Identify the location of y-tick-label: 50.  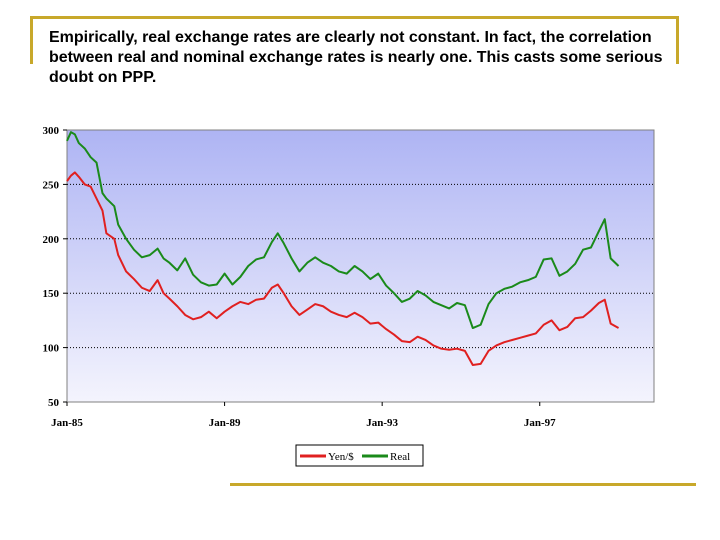
(54, 403).